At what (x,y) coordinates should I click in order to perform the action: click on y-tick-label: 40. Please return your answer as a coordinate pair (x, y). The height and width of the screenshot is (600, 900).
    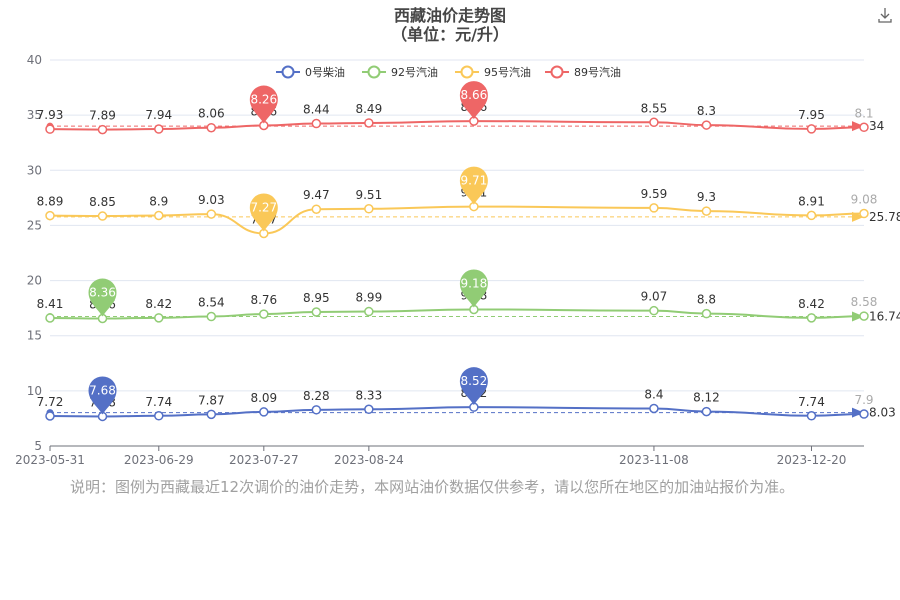
    Looking at the image, I should click on (34, 60).